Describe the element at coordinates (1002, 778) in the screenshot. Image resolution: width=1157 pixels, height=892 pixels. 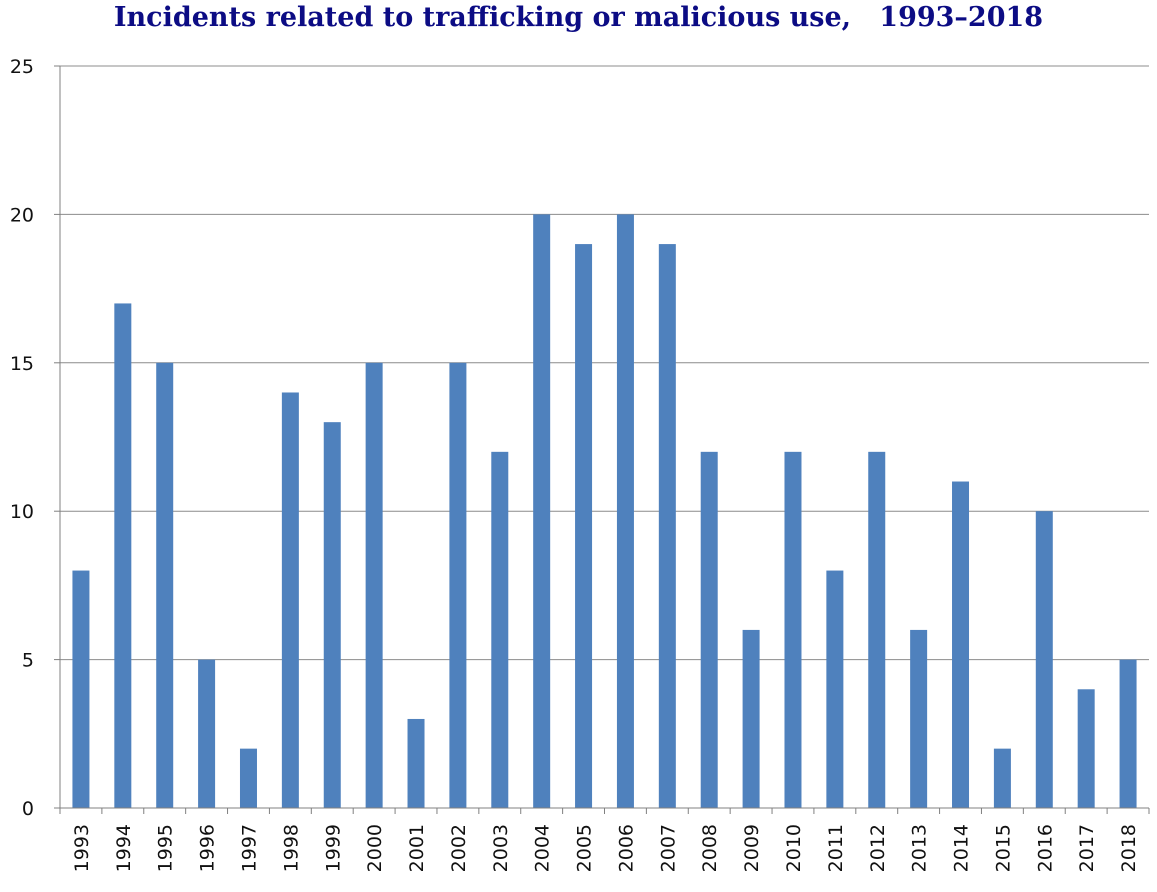
I see `bar-2015` at that location.